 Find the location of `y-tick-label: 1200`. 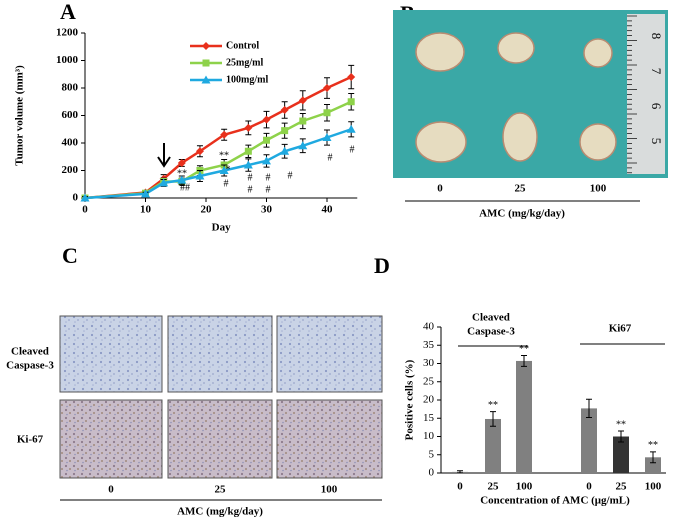

y-tick-label: 1200 is located at coordinates (67, 33).